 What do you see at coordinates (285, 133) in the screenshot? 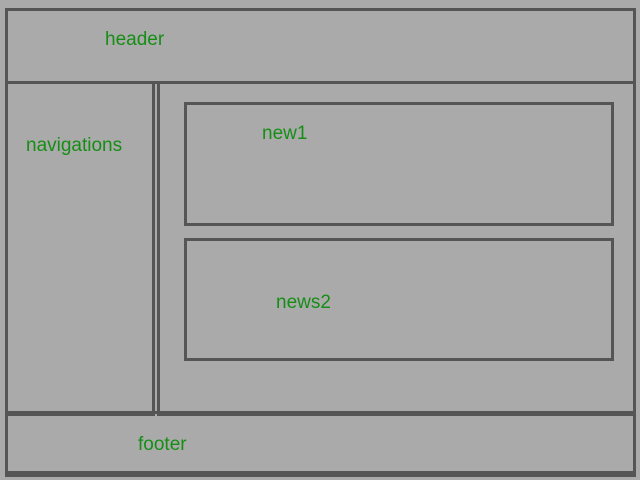
I see `news1-label: new1` at bounding box center [285, 133].